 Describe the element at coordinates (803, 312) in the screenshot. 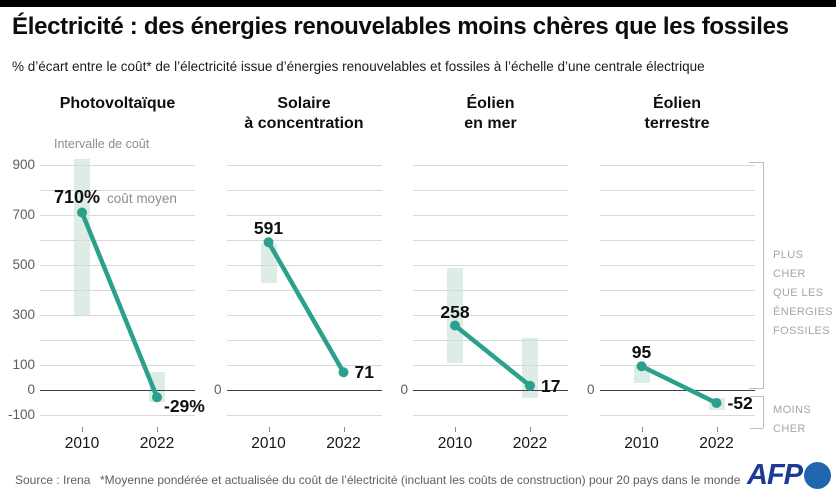

I see `note-more-expensive-line: ÉNERGIES` at that location.